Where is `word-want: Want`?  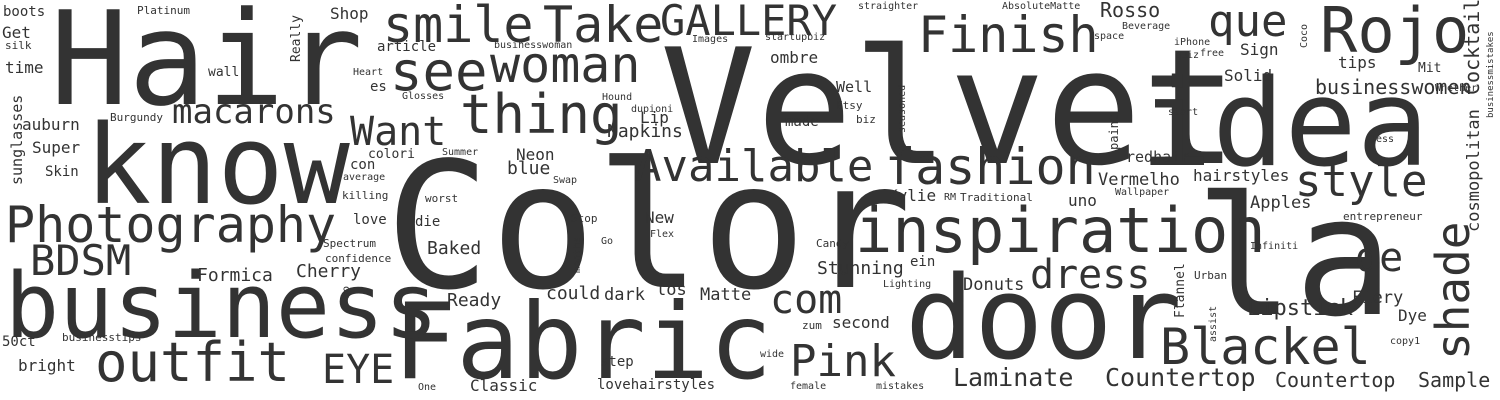 word-want: Want is located at coordinates (398, 132).